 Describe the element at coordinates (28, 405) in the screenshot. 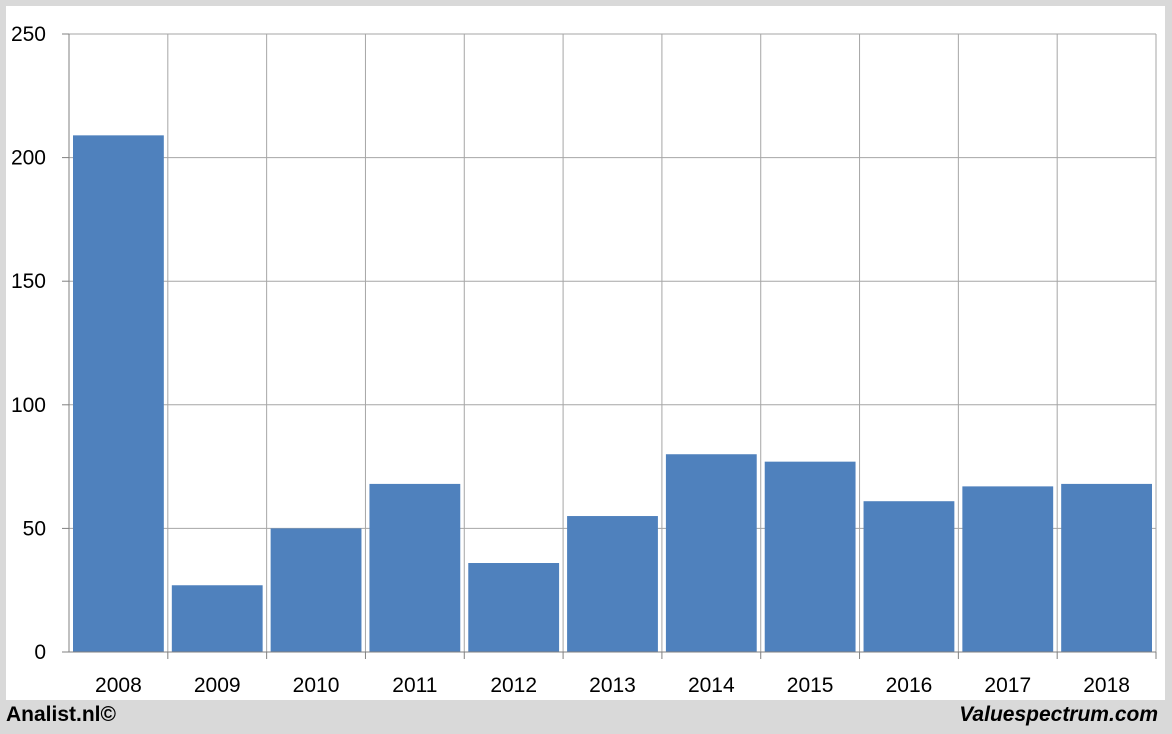

I see `y-tick-label: 100` at that location.